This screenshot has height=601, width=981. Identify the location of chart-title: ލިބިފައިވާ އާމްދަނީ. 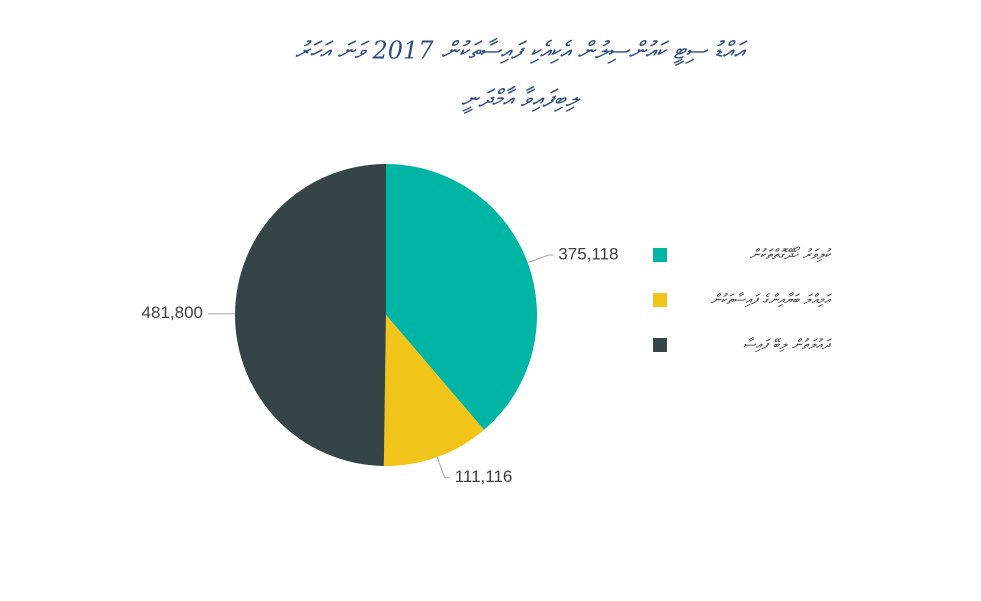
(521, 100).